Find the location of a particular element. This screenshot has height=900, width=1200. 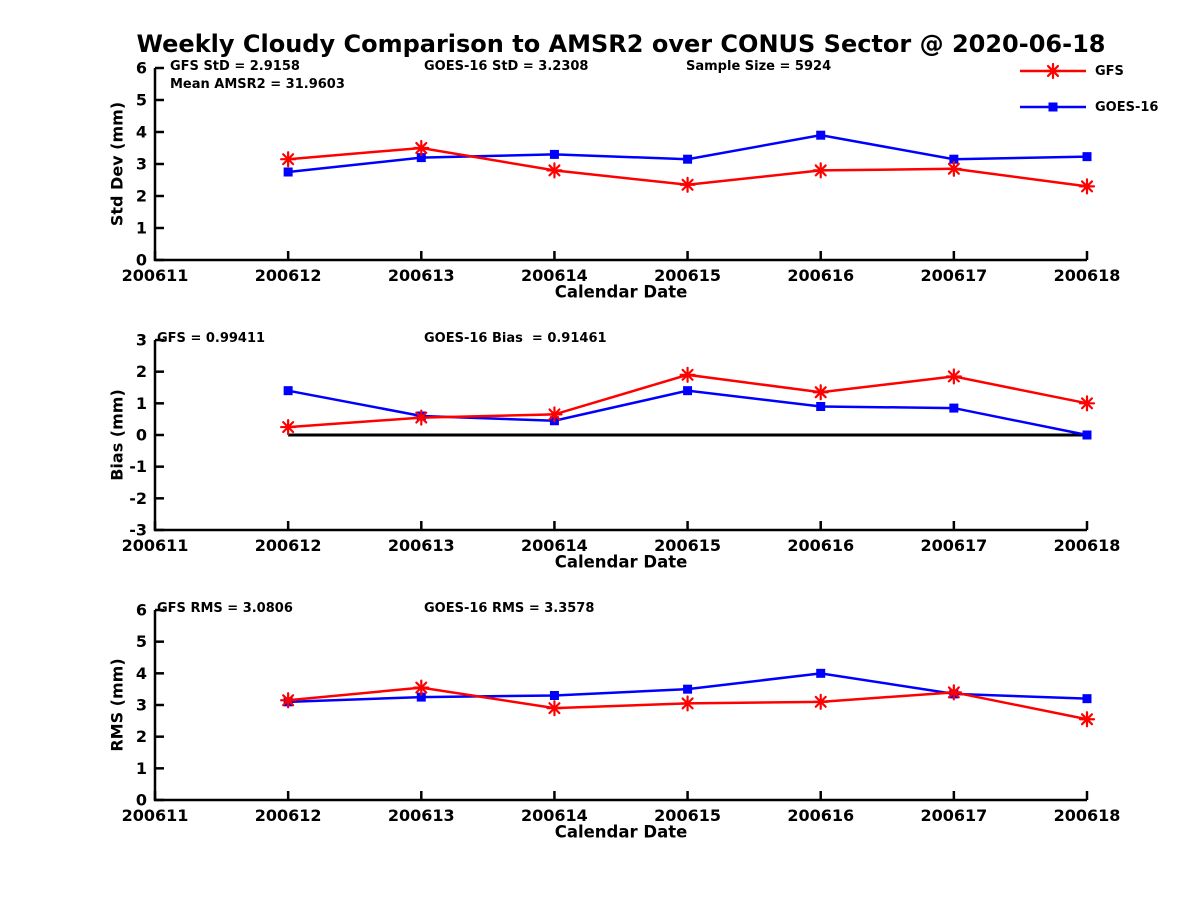

legend-item-gfs: GFS is located at coordinates (1088, 71).